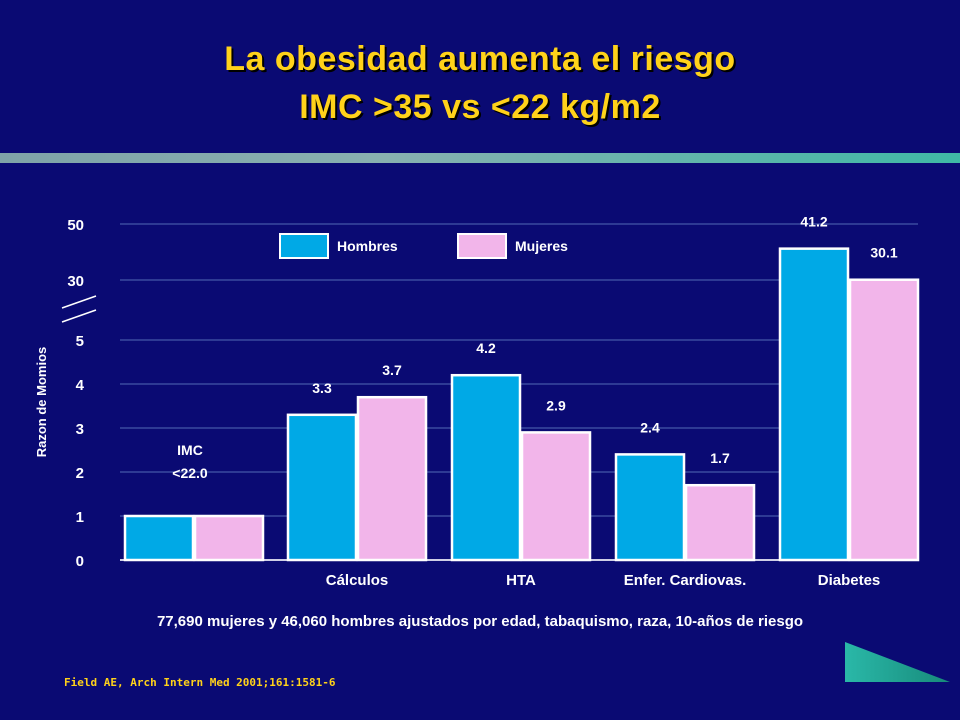 This screenshot has width=960, height=720. What do you see at coordinates (480, 158) in the screenshot?
I see `title-divider` at bounding box center [480, 158].